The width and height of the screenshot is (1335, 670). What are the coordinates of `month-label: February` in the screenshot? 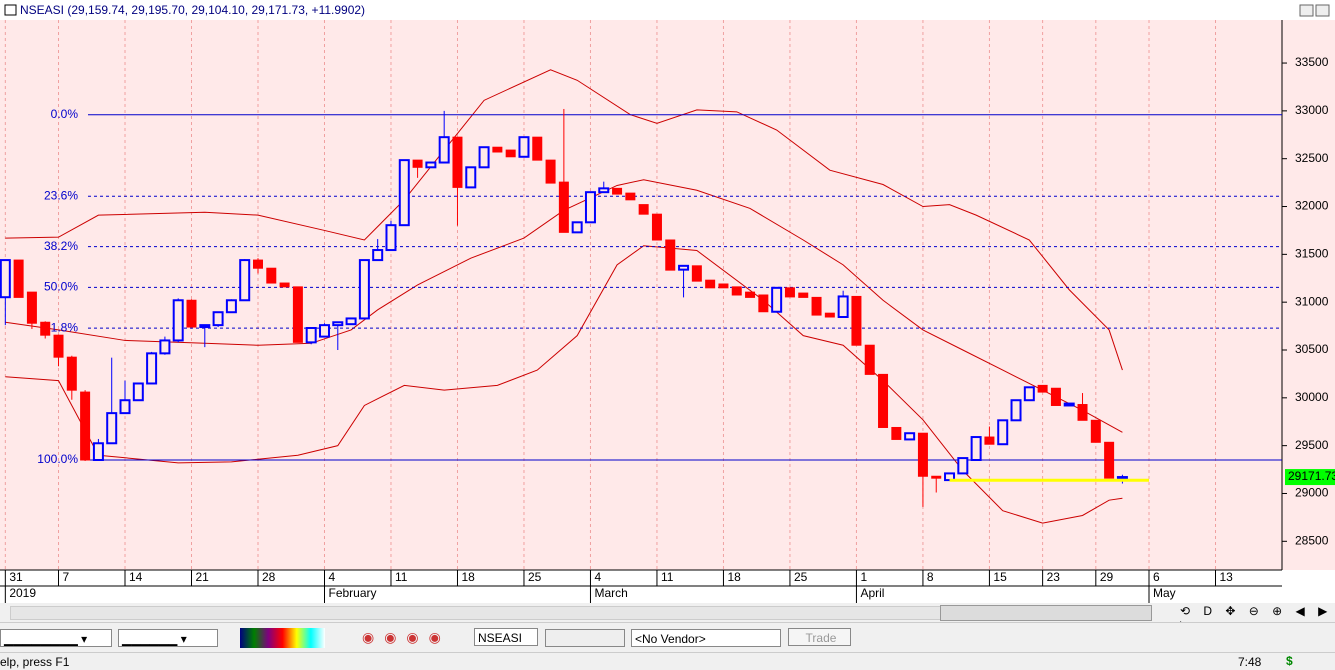 It's located at (352, 593).